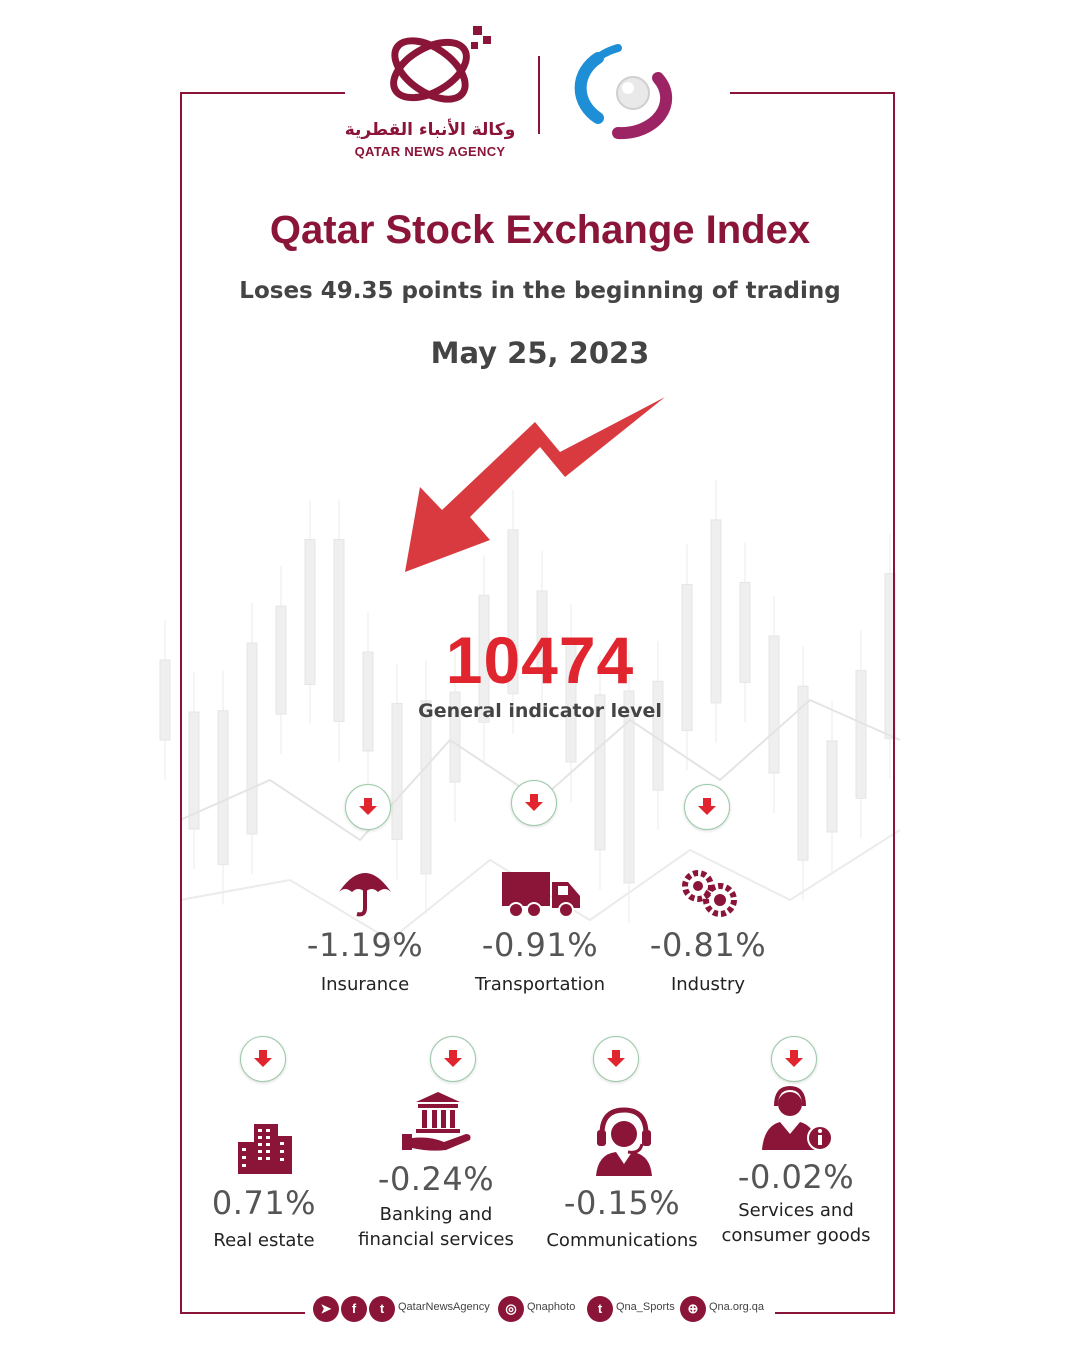 This screenshot has height=1350, width=1080. What do you see at coordinates (645, 1307) in the screenshot?
I see `sports-twitter-handle: Qna_Sports` at bounding box center [645, 1307].